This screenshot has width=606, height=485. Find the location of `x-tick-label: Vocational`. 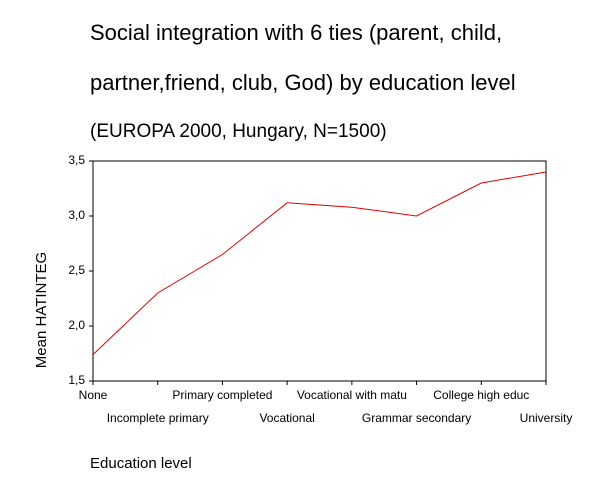

x-tick-label: Vocational is located at coordinates (286, 418).